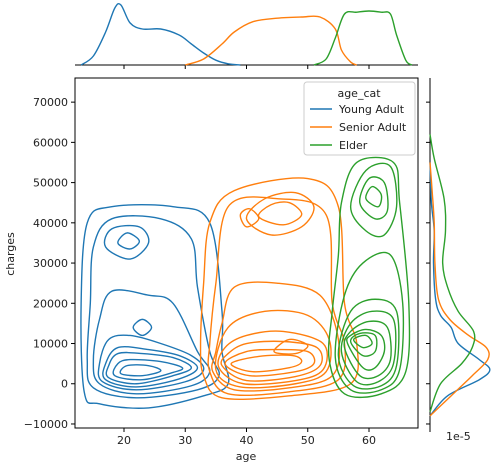 The image size is (494, 467). What do you see at coordinates (369, 440) in the screenshot?
I see `x-tick-label: 60` at bounding box center [369, 440].